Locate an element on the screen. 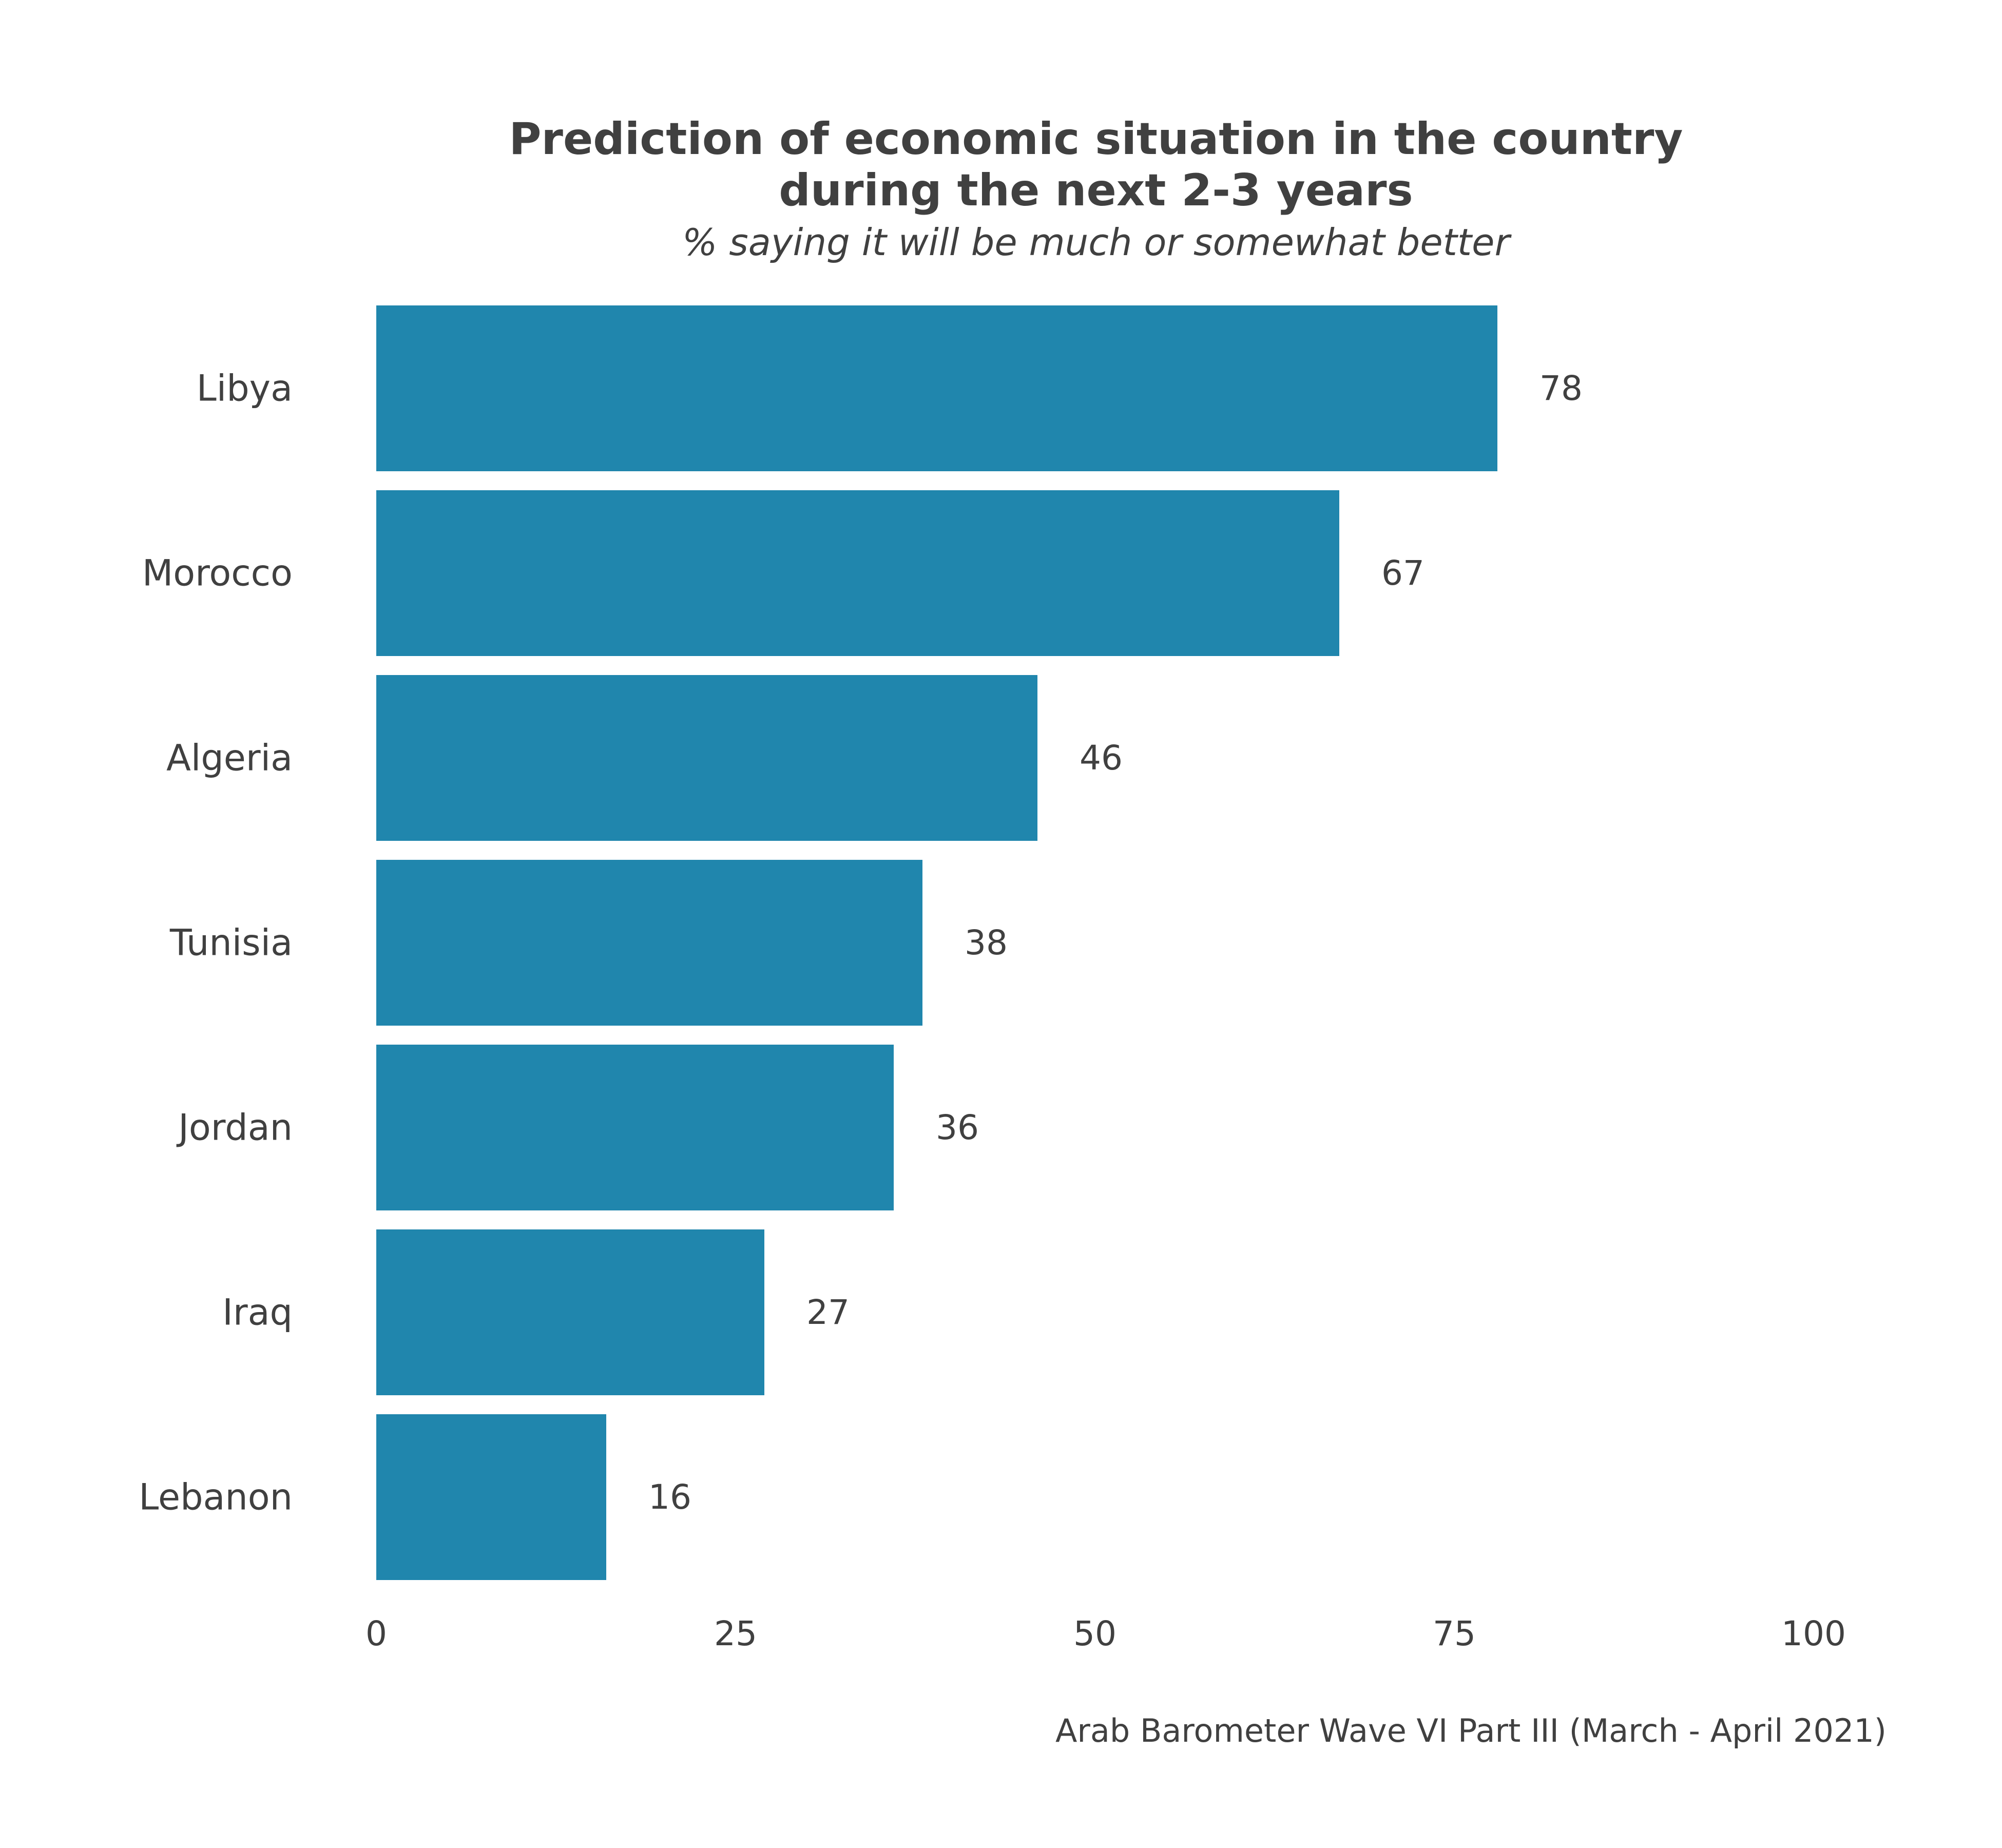  bar-algeria is located at coordinates (706, 758).